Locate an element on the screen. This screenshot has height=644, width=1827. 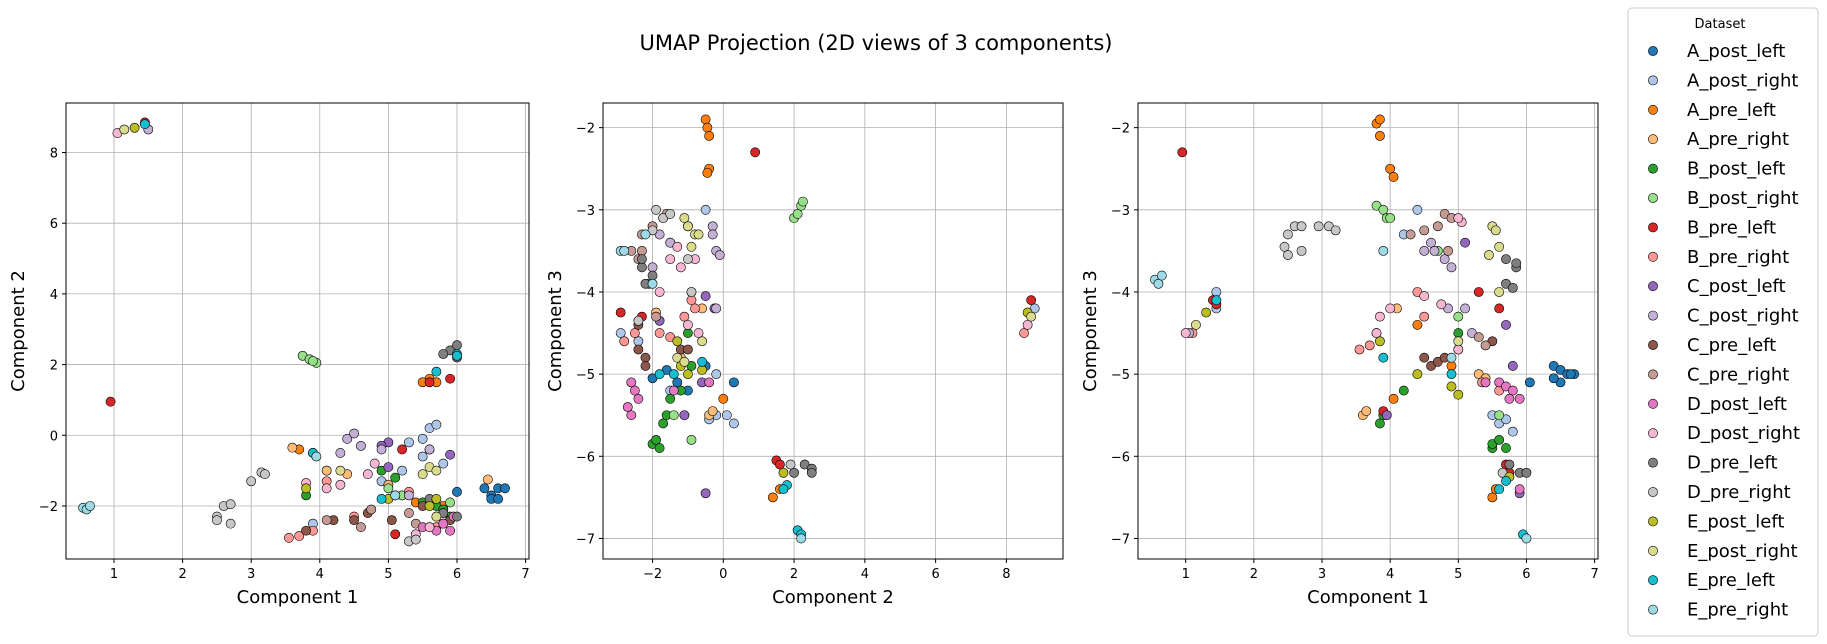
x-tick-label: 3 is located at coordinates (1322, 574).